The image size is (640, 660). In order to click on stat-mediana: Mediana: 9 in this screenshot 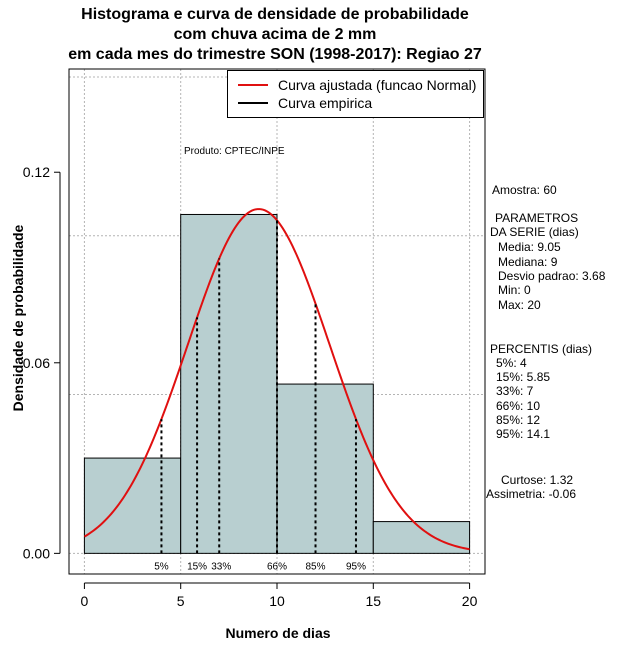, I will do `click(528, 262)`.